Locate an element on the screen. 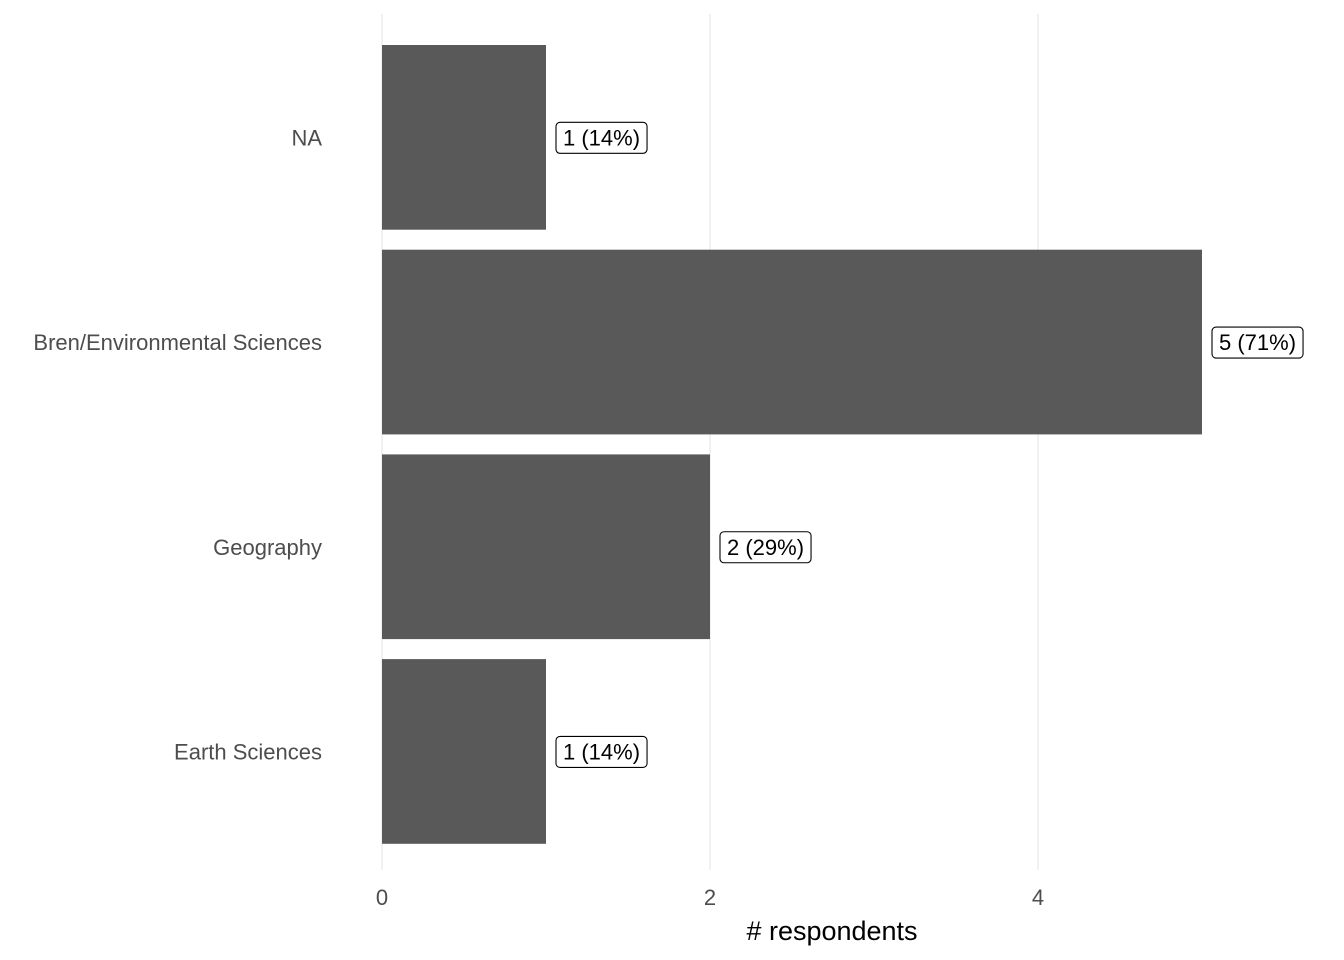 The height and width of the screenshot is (960, 1344). x-tick-label: 0 is located at coordinates (382, 897).